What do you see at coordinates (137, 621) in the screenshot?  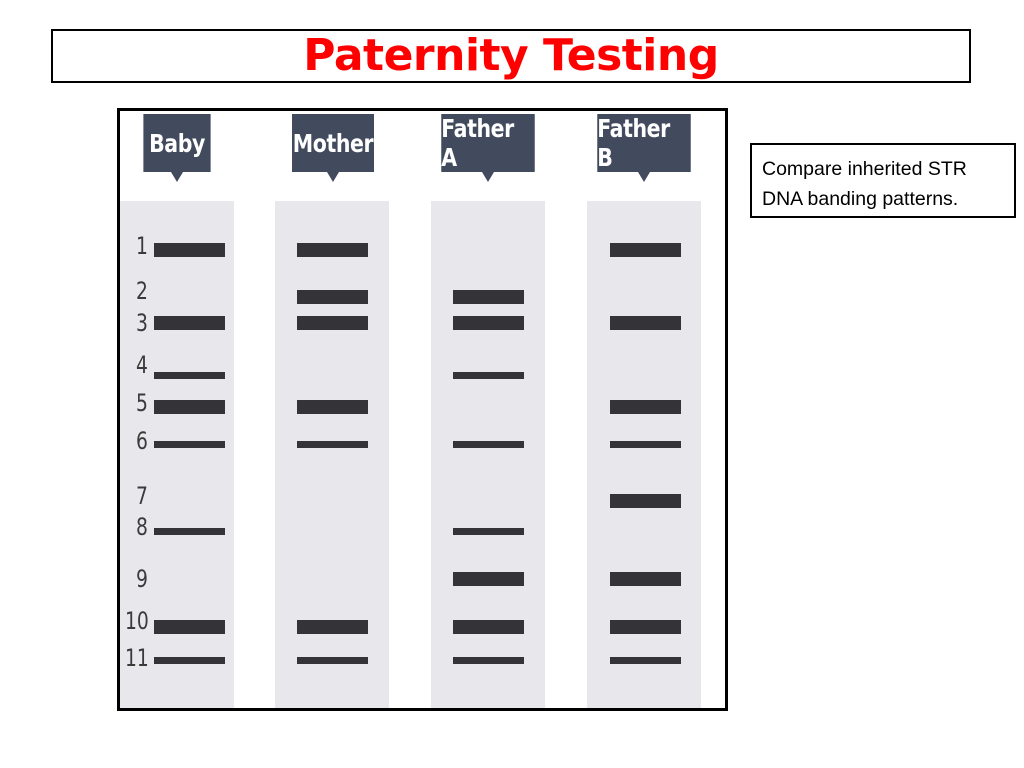 I see `row-label-10: 10` at bounding box center [137, 621].